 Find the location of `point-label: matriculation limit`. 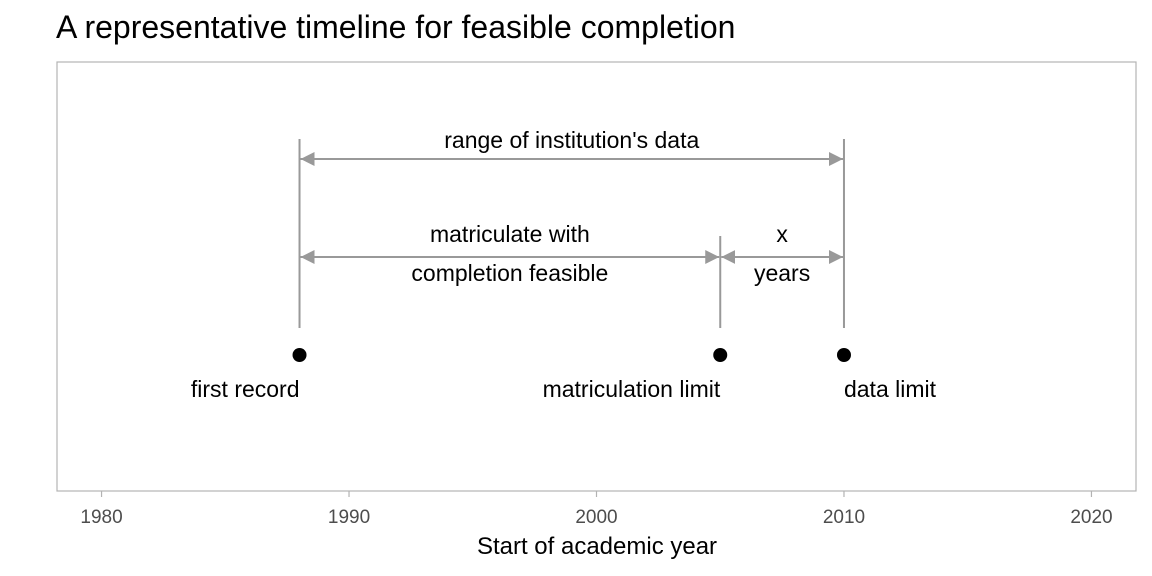

point-label: matriculation limit is located at coordinates (632, 389).